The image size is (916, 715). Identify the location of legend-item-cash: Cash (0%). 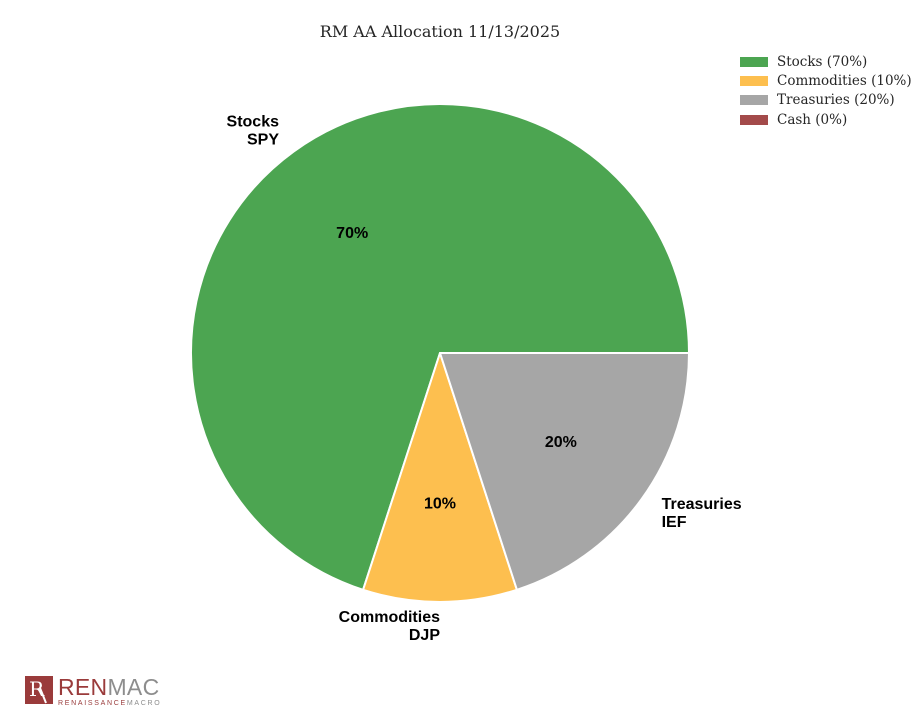
(826, 119).